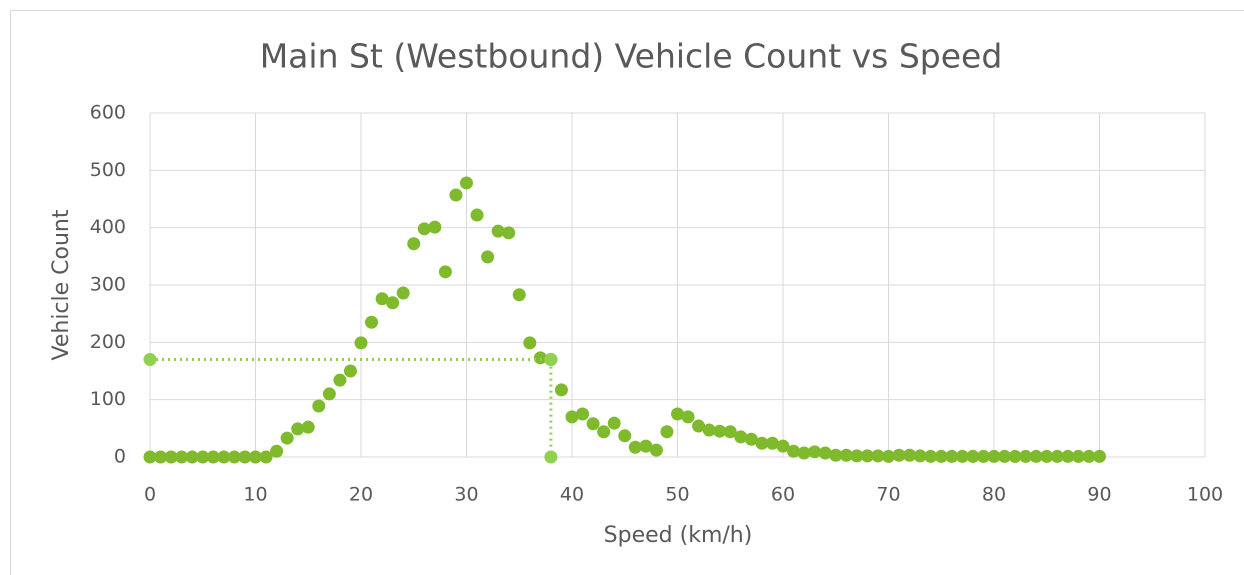 Image resolution: width=1244 pixels, height=575 pixels. Describe the element at coordinates (783, 495) in the screenshot. I see `x-tick-label: 60` at that location.